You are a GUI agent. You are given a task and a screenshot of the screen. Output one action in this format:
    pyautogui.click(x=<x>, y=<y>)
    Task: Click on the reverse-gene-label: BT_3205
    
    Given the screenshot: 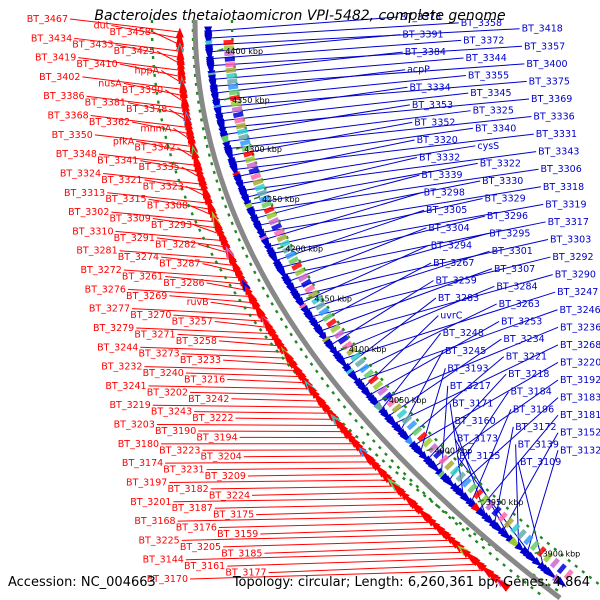 What is the action you would take?
    pyautogui.click(x=200, y=547)
    